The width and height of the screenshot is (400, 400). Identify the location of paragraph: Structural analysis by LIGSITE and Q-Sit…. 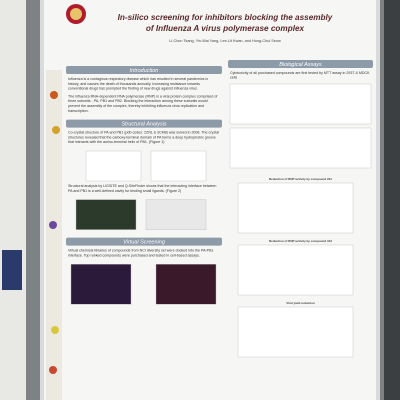
(142, 188).